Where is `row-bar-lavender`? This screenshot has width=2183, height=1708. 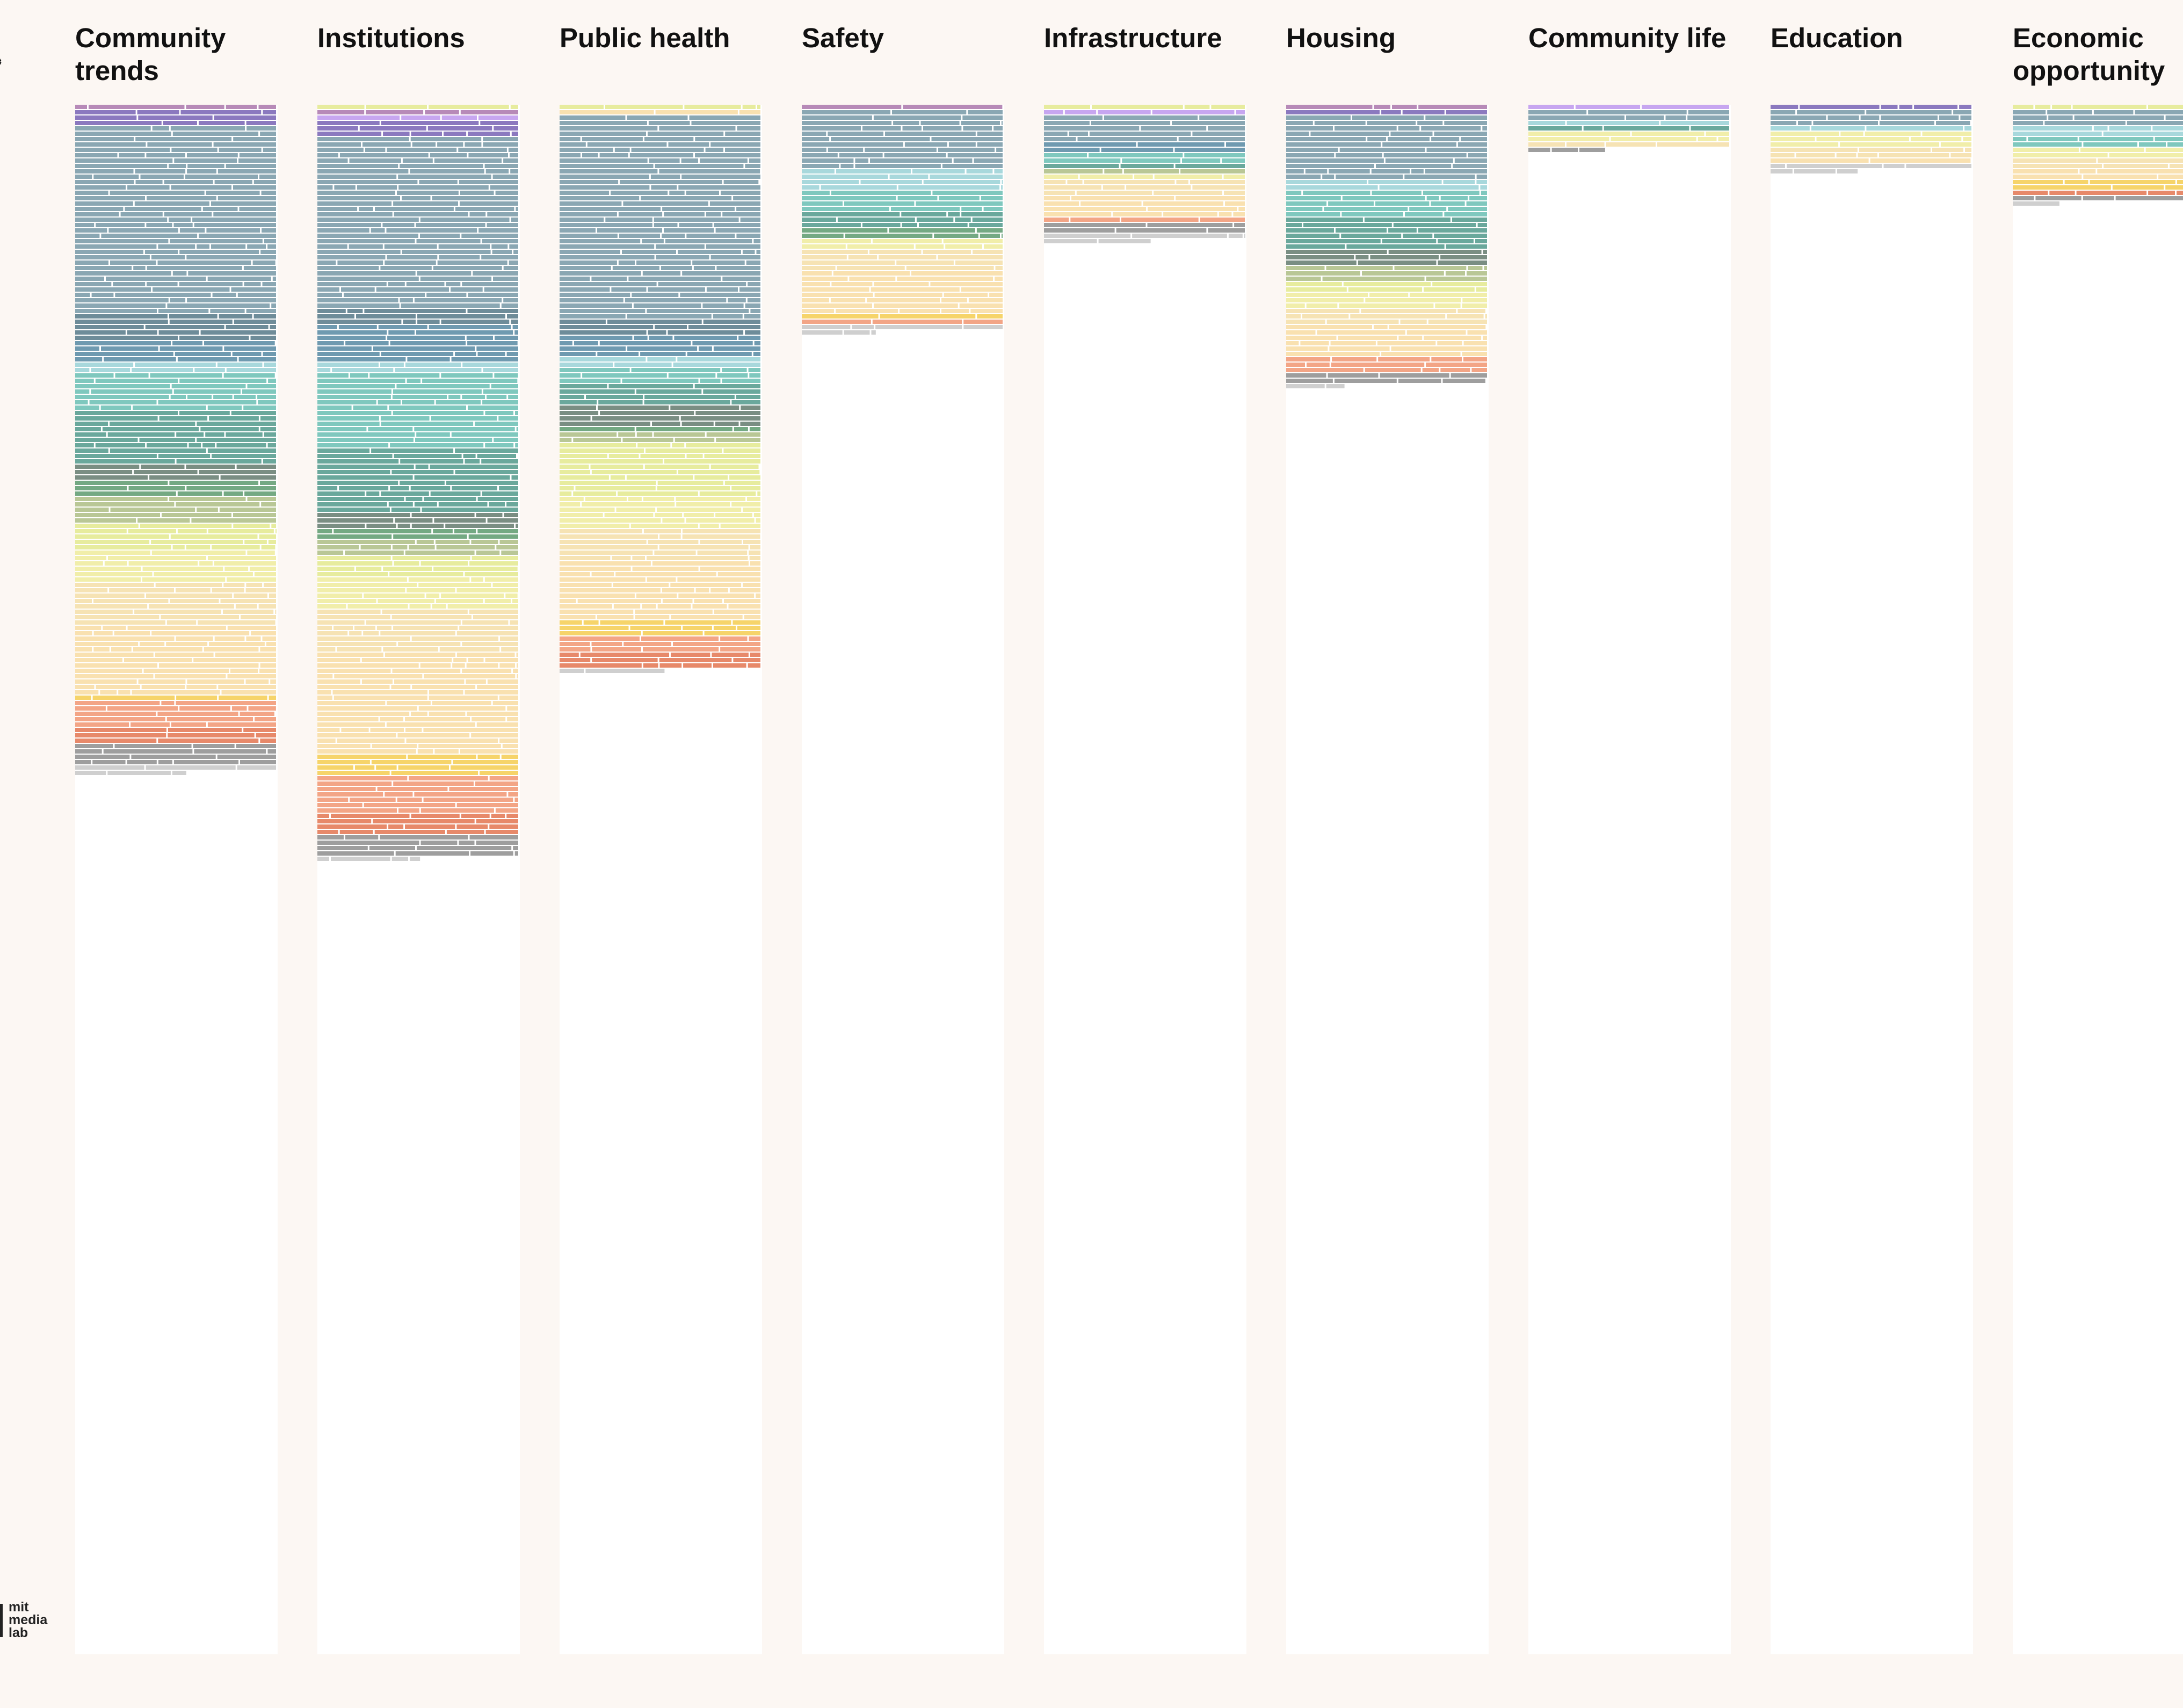
row-bar-lavender is located at coordinates (1053, 112).